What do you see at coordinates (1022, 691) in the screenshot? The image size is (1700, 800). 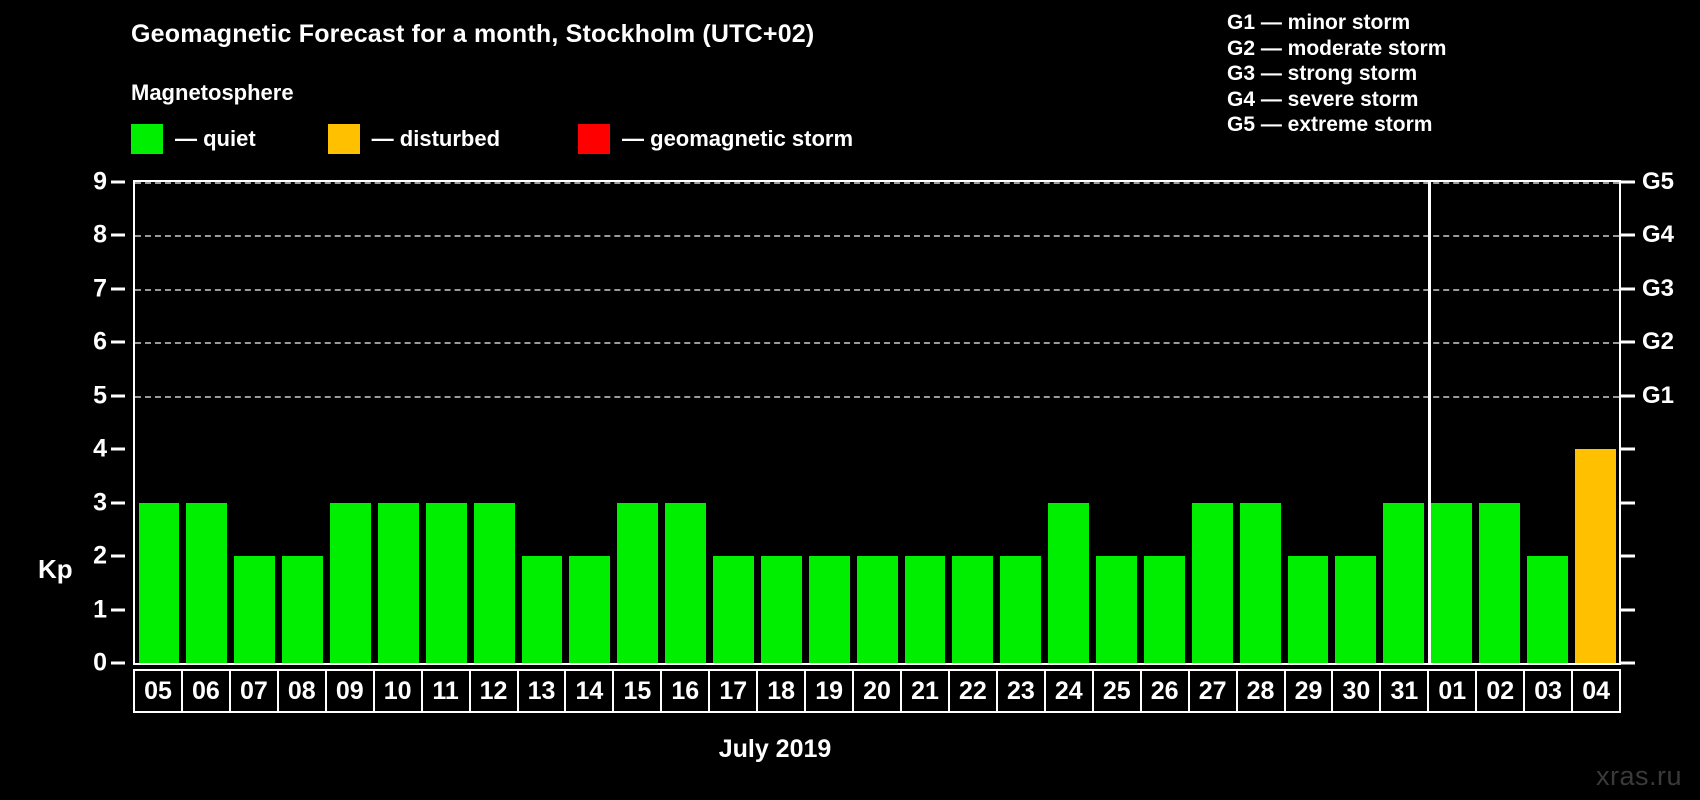 I see `x-axis-day-cell: 23` at bounding box center [1022, 691].